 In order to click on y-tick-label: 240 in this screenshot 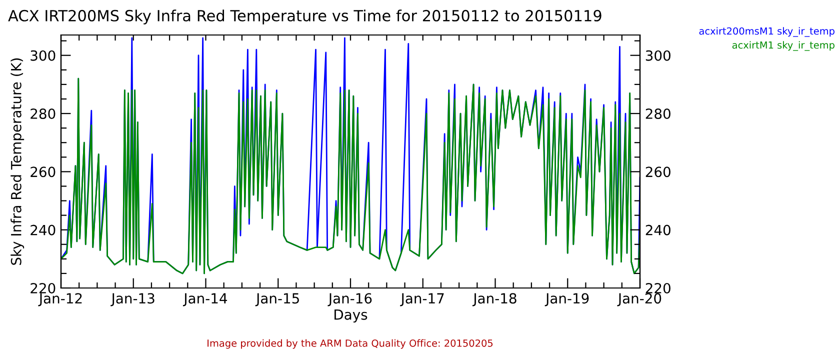, I will do `click(43, 230)`.